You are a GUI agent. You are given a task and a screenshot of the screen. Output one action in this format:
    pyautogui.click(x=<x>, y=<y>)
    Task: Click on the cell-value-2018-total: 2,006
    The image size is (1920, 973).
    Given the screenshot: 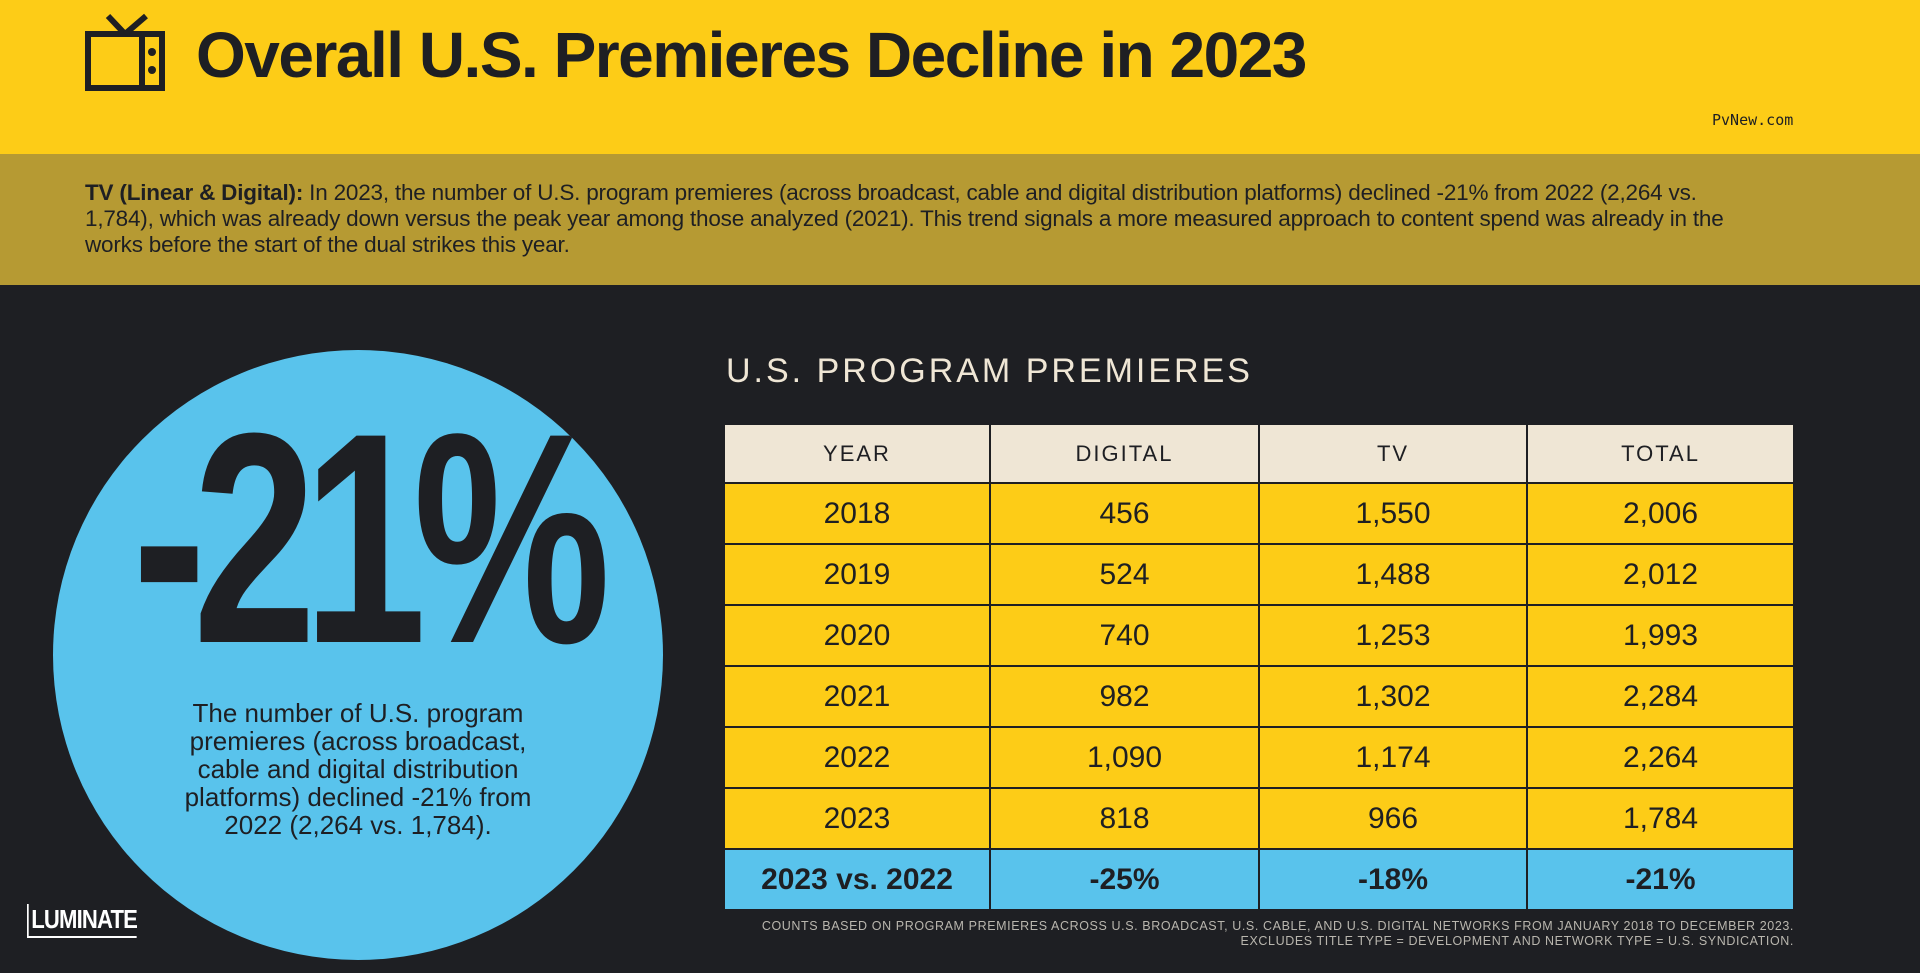 What is the action you would take?
    pyautogui.click(x=1660, y=513)
    